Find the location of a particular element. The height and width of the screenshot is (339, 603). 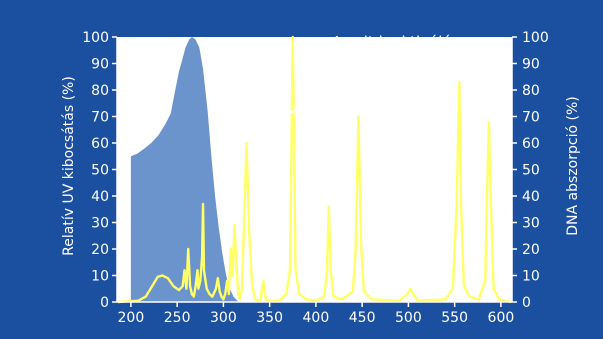

annotation-label: A sejt inaktiválás spektrumgörbéje is located at coordinates (398, 52).